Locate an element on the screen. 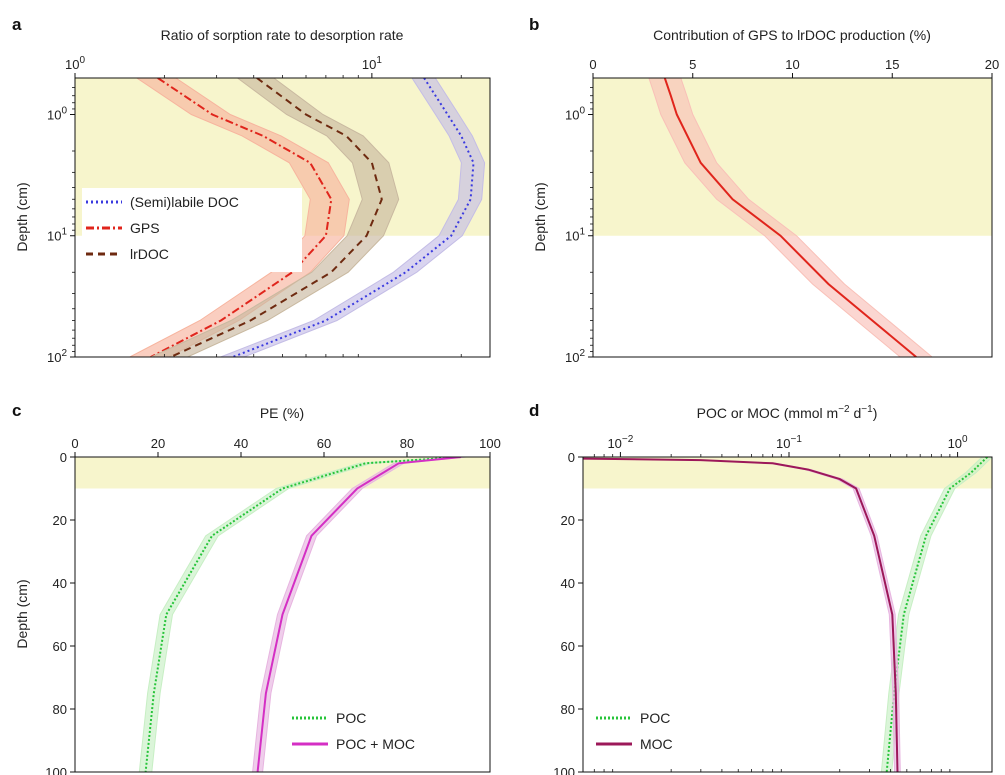  legend: POC MOC is located at coordinates (634, 731).